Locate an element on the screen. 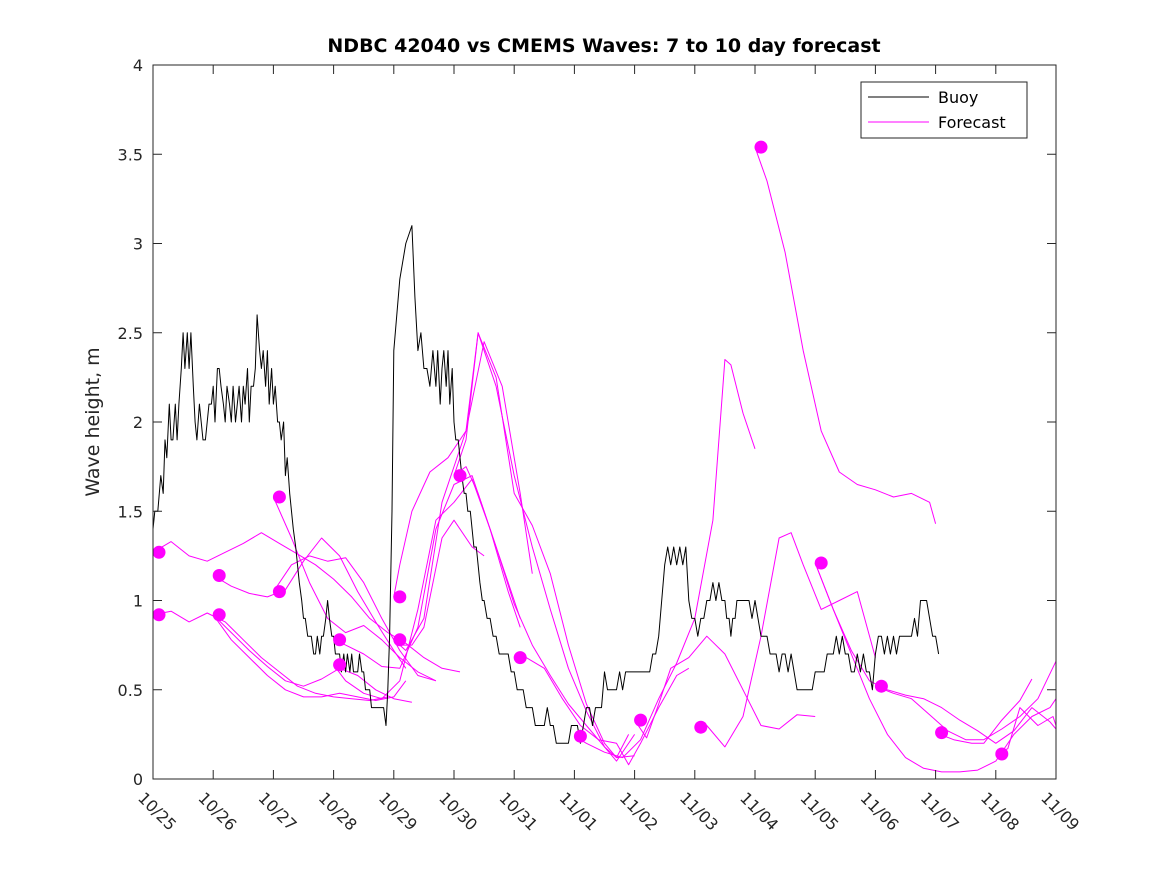 Image resolution: width=1167 pixels, height=875 pixels. x-tick-label: 10/26 is located at coordinates (217, 811).